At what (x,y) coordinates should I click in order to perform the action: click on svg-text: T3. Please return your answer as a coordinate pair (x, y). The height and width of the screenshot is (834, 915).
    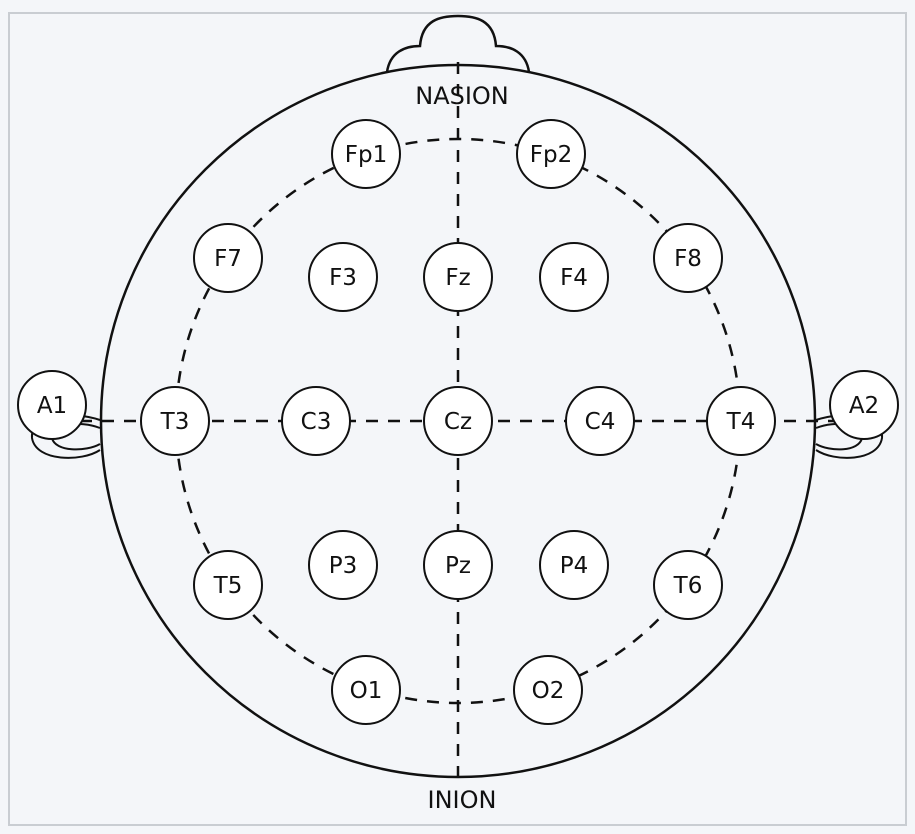
    Looking at the image, I should click on (175, 422).